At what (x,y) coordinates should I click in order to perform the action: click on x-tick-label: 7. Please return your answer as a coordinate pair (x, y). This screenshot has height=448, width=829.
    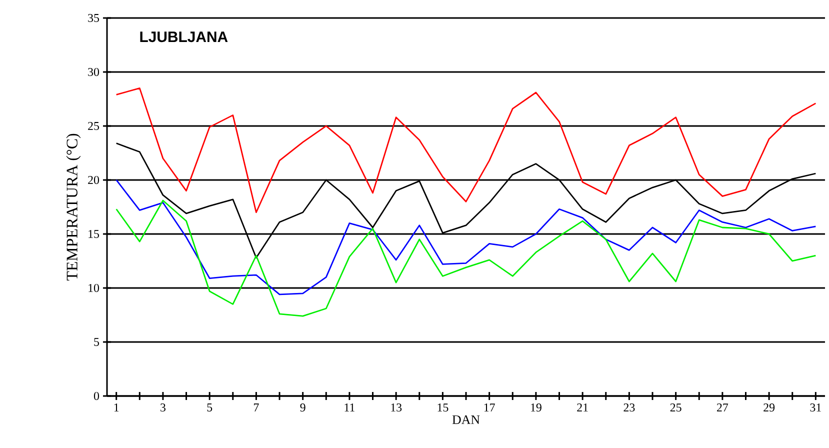
    Looking at the image, I should click on (256, 408).